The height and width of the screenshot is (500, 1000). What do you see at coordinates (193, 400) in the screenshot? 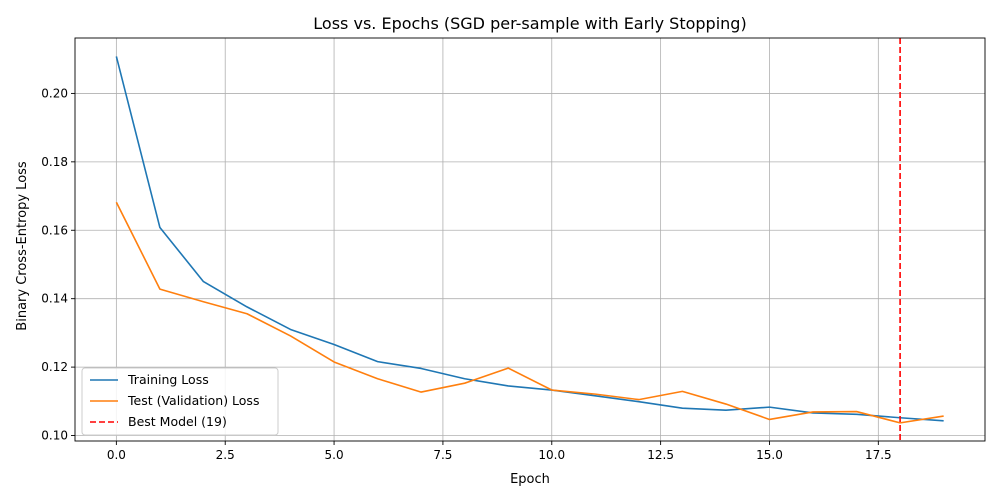
I see `legend-test-label: Test (Validation) Loss` at bounding box center [193, 400].